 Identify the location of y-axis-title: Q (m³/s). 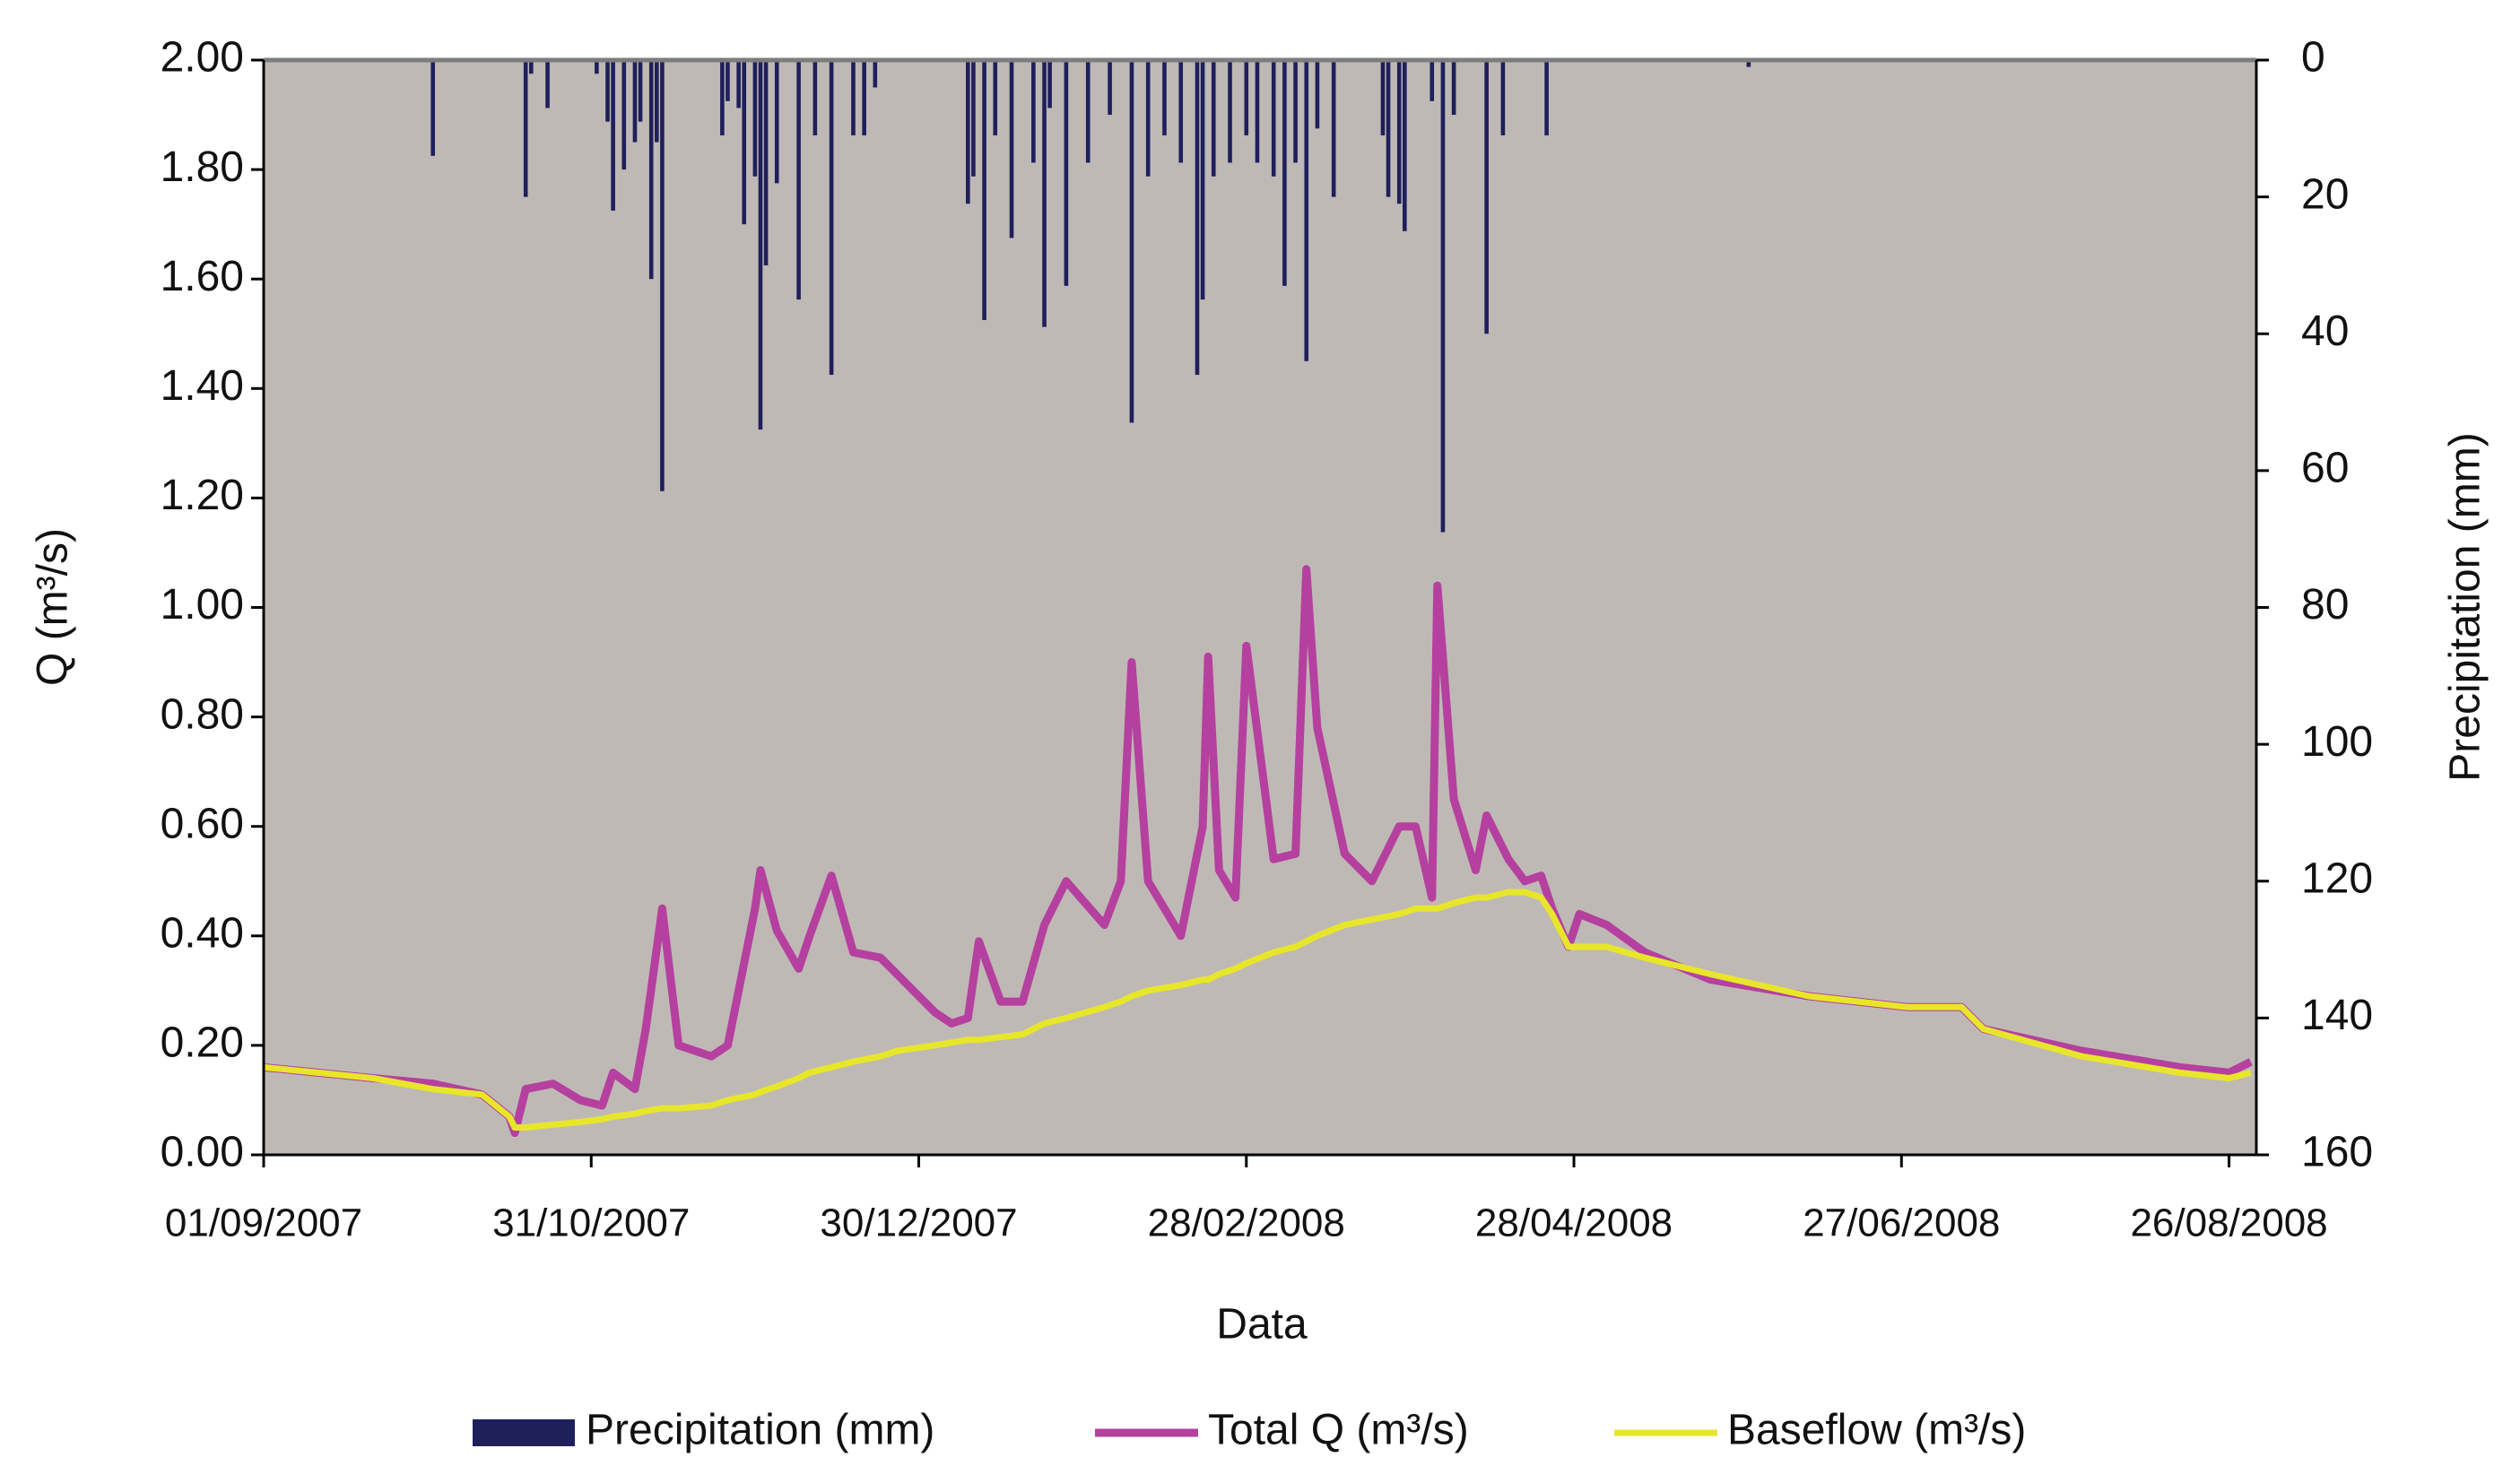
(53, 607).